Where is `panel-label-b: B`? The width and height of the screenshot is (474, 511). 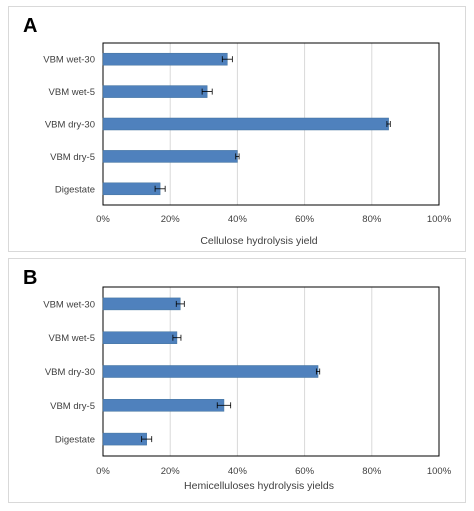
panel-label-b: B is located at coordinates (30, 278).